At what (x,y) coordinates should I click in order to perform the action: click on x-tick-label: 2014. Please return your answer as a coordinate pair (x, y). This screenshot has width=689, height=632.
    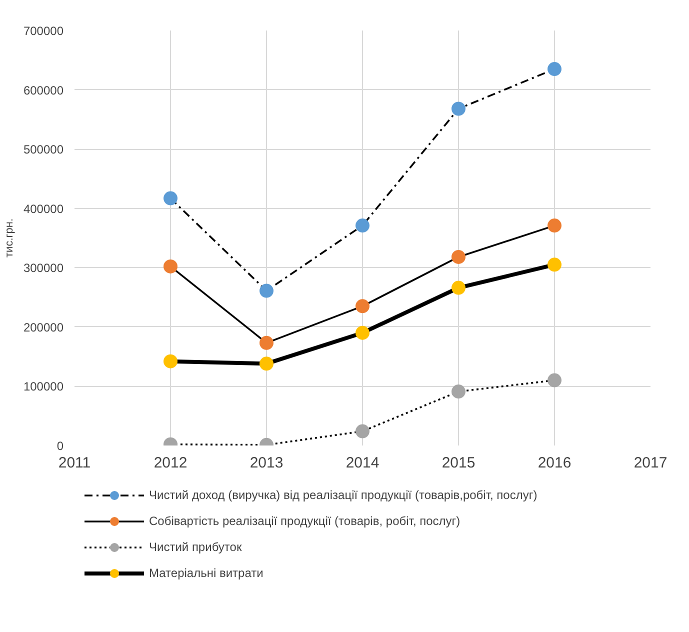
    Looking at the image, I should click on (363, 463).